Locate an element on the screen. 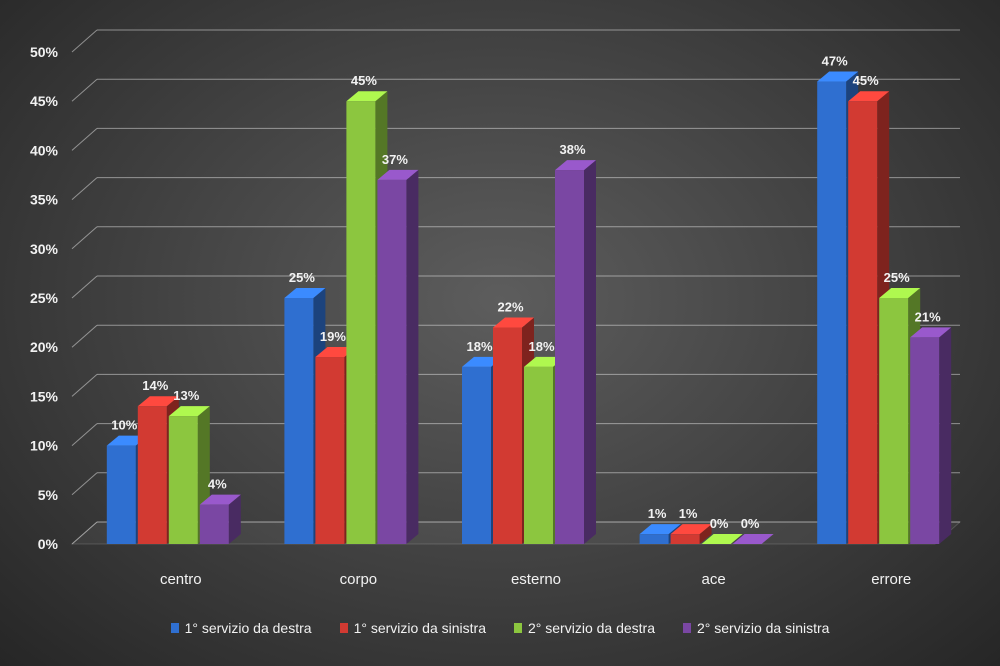  y-axis-ticks: 0% 5% 10% 15% 20% 25% 30% 35% 40% 45% 50% is located at coordinates (44, 298).